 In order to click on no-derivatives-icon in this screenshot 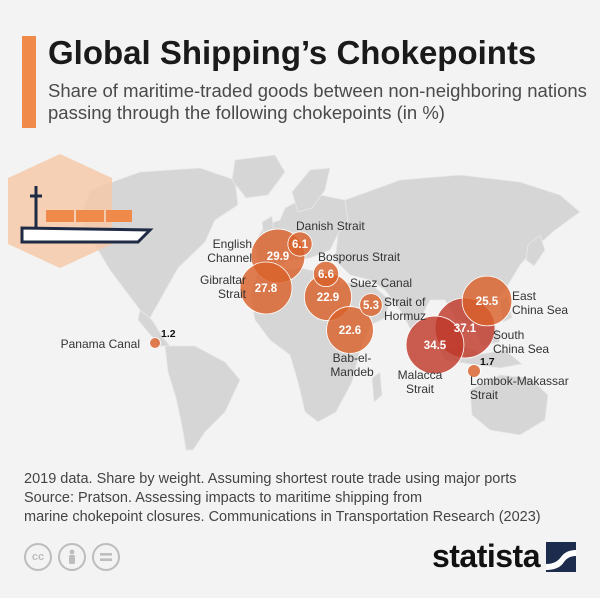, I will do `click(106, 557)`.